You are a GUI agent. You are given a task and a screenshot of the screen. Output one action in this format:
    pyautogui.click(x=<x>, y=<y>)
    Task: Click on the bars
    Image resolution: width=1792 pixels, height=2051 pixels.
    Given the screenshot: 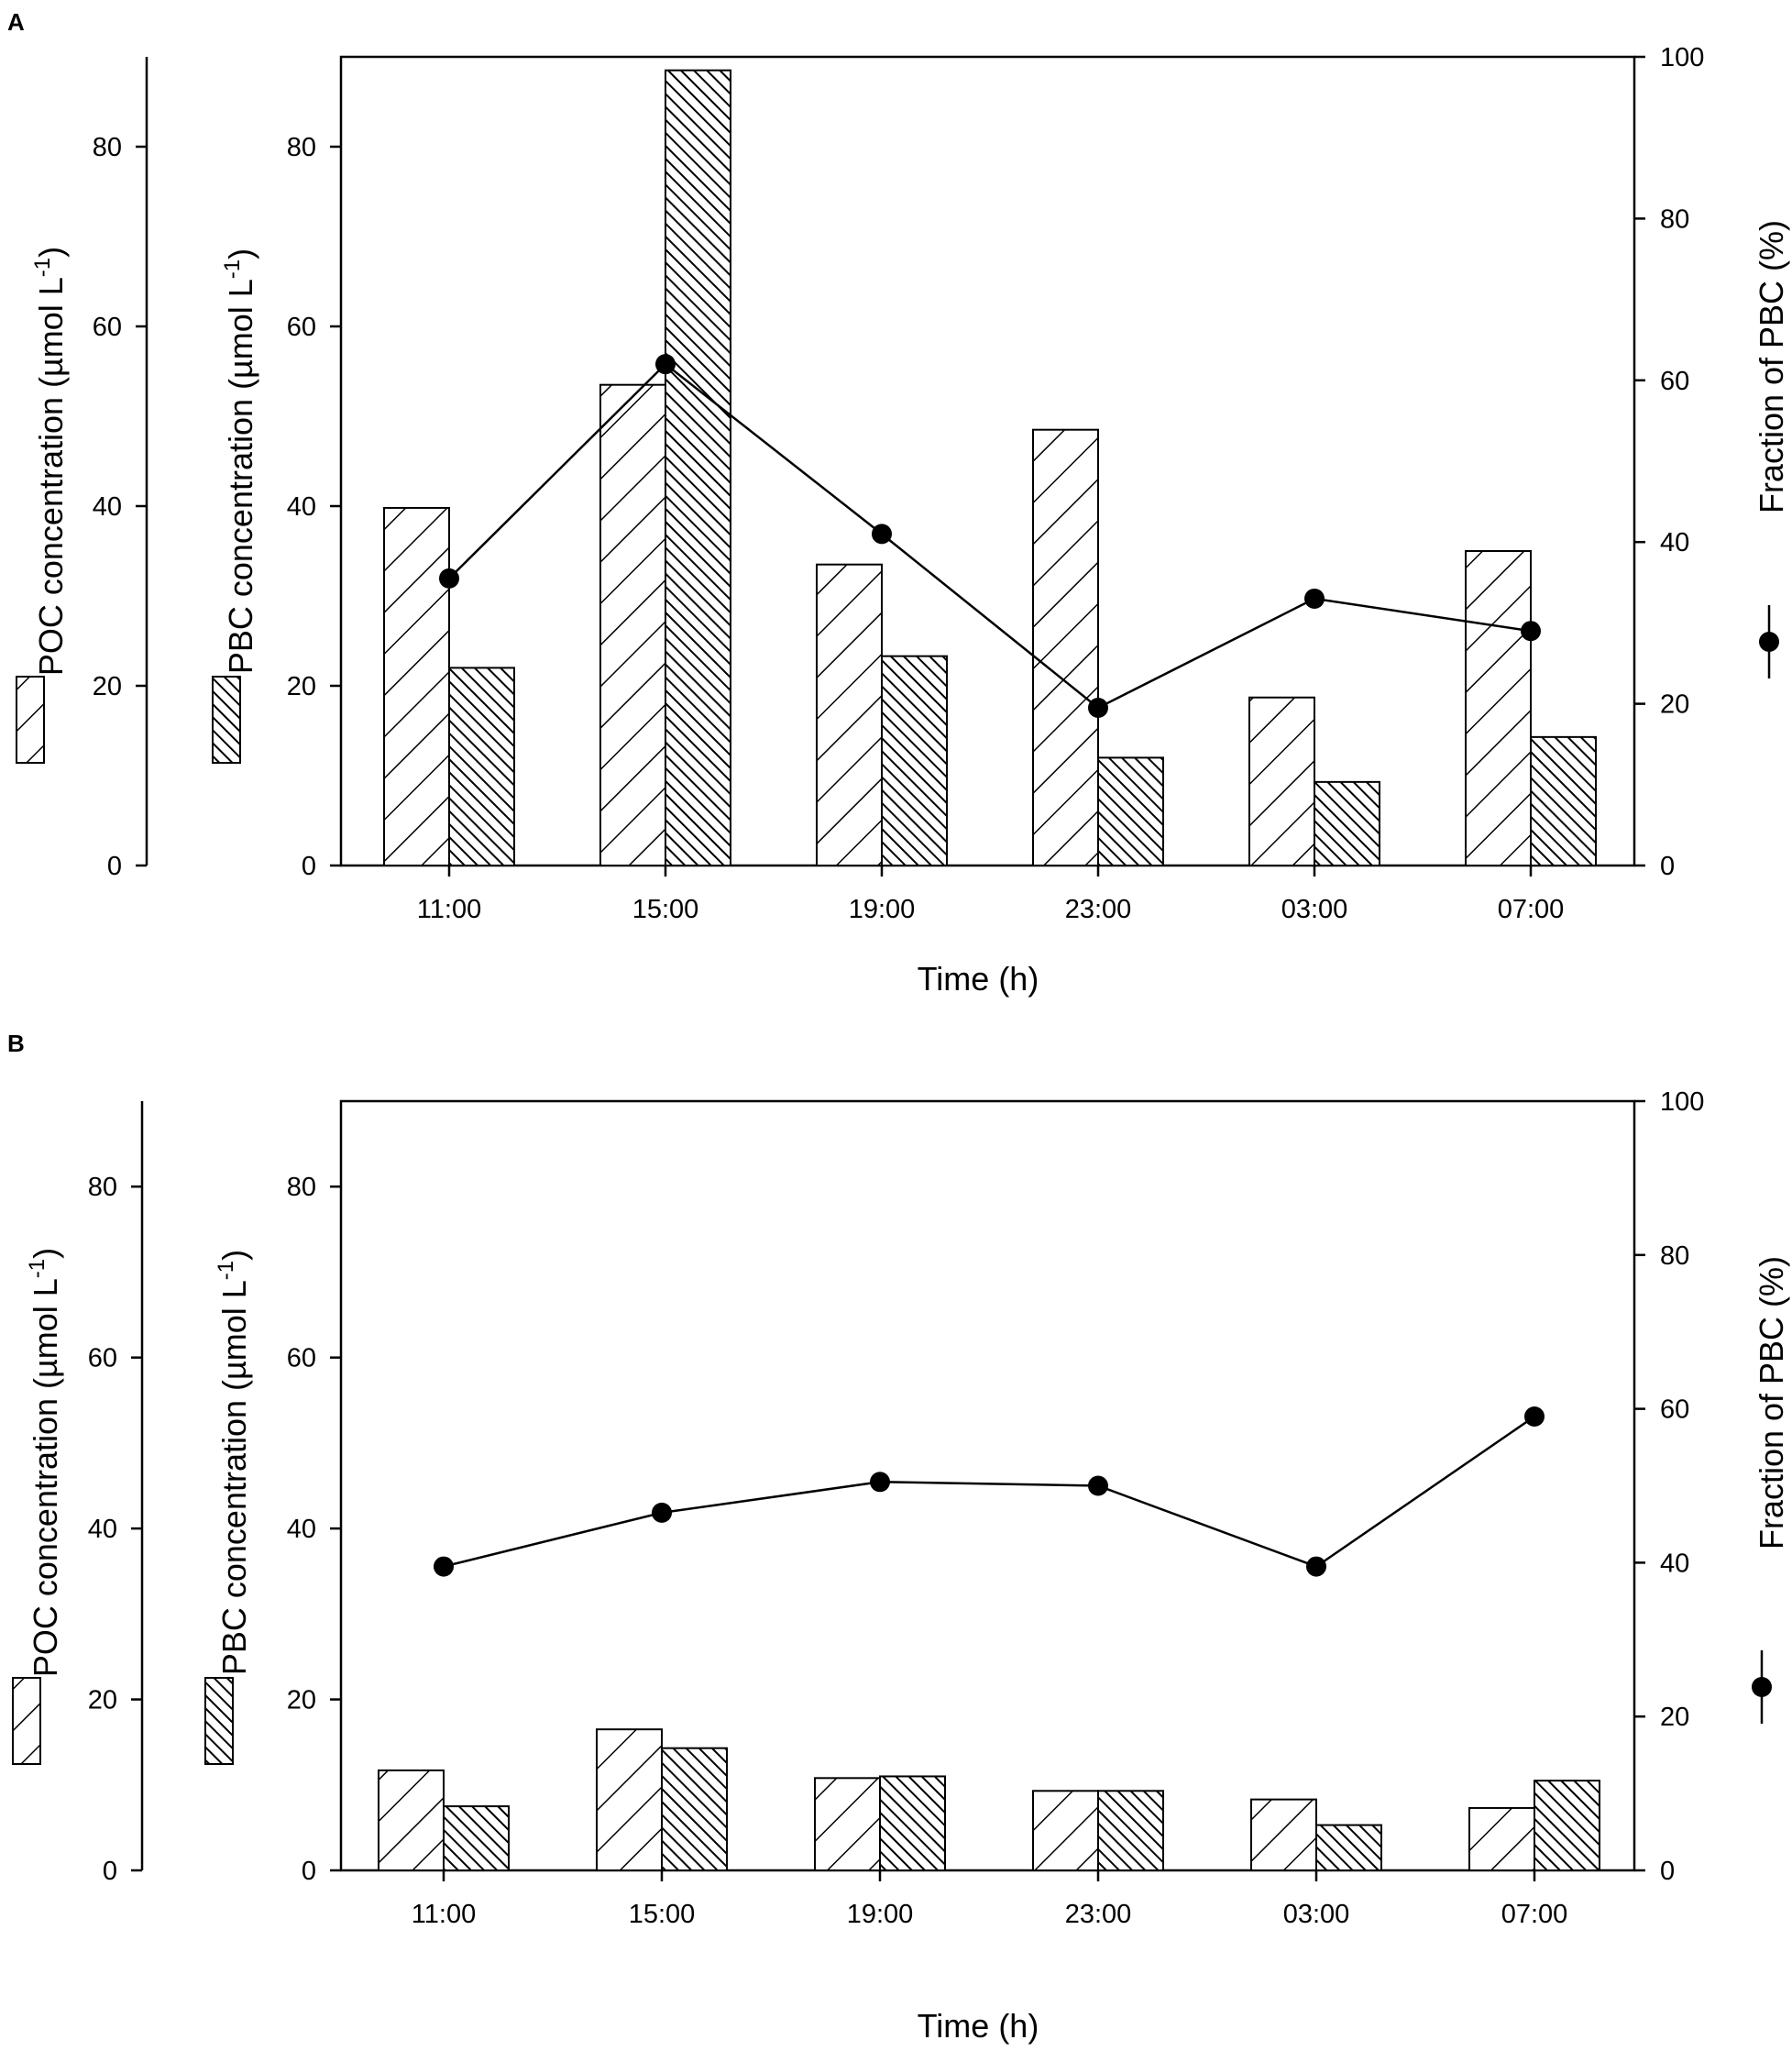 What is the action you would take?
    pyautogui.click(x=989, y=1800)
    